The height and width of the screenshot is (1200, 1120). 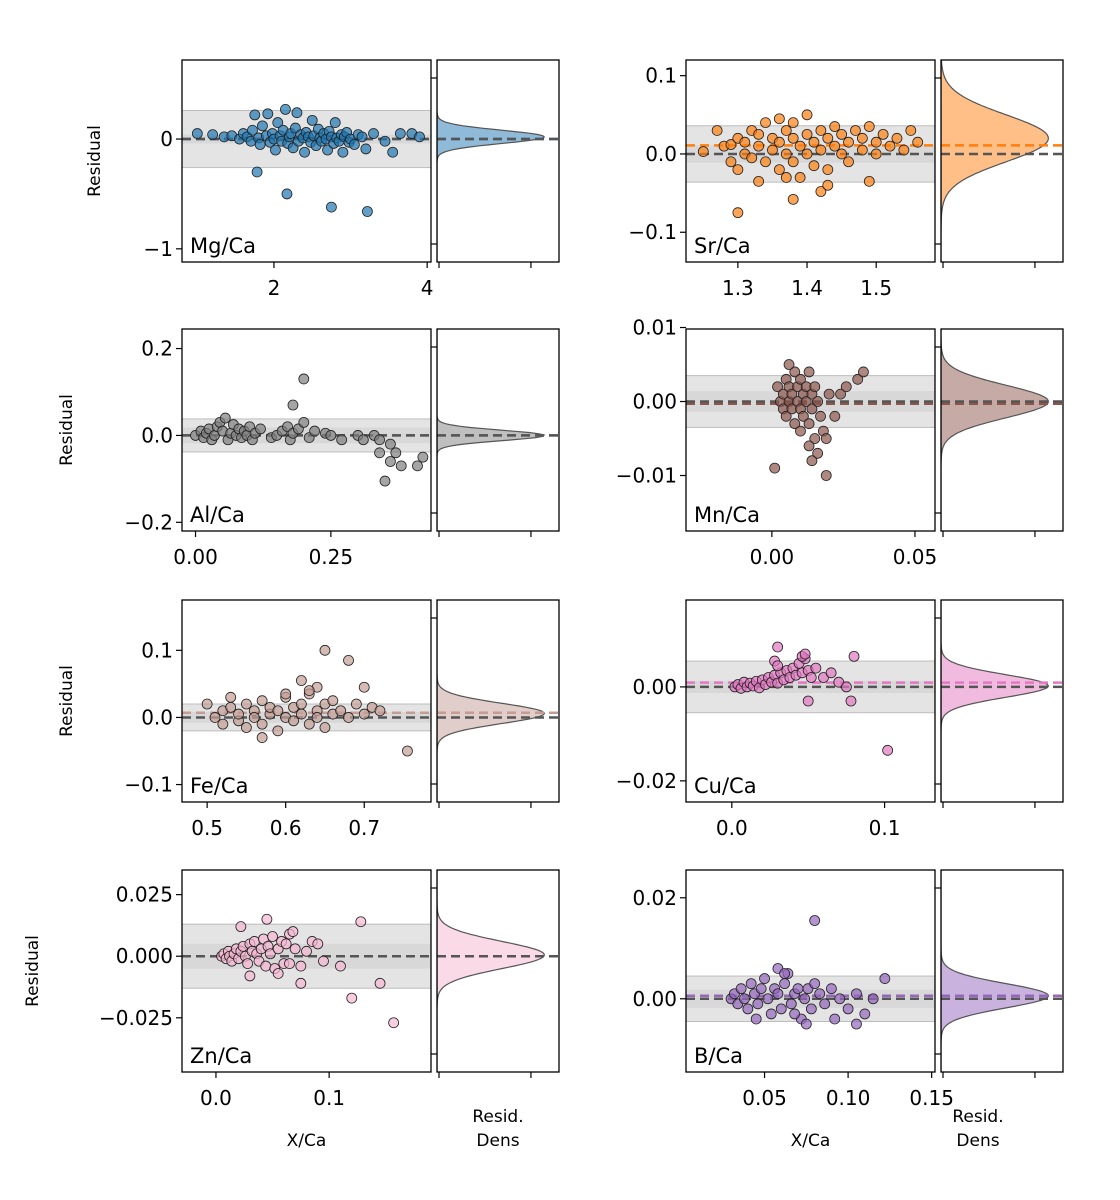 What do you see at coordinates (772, 557) in the screenshot?
I see `x-tick-label: 0.00` at bounding box center [772, 557].